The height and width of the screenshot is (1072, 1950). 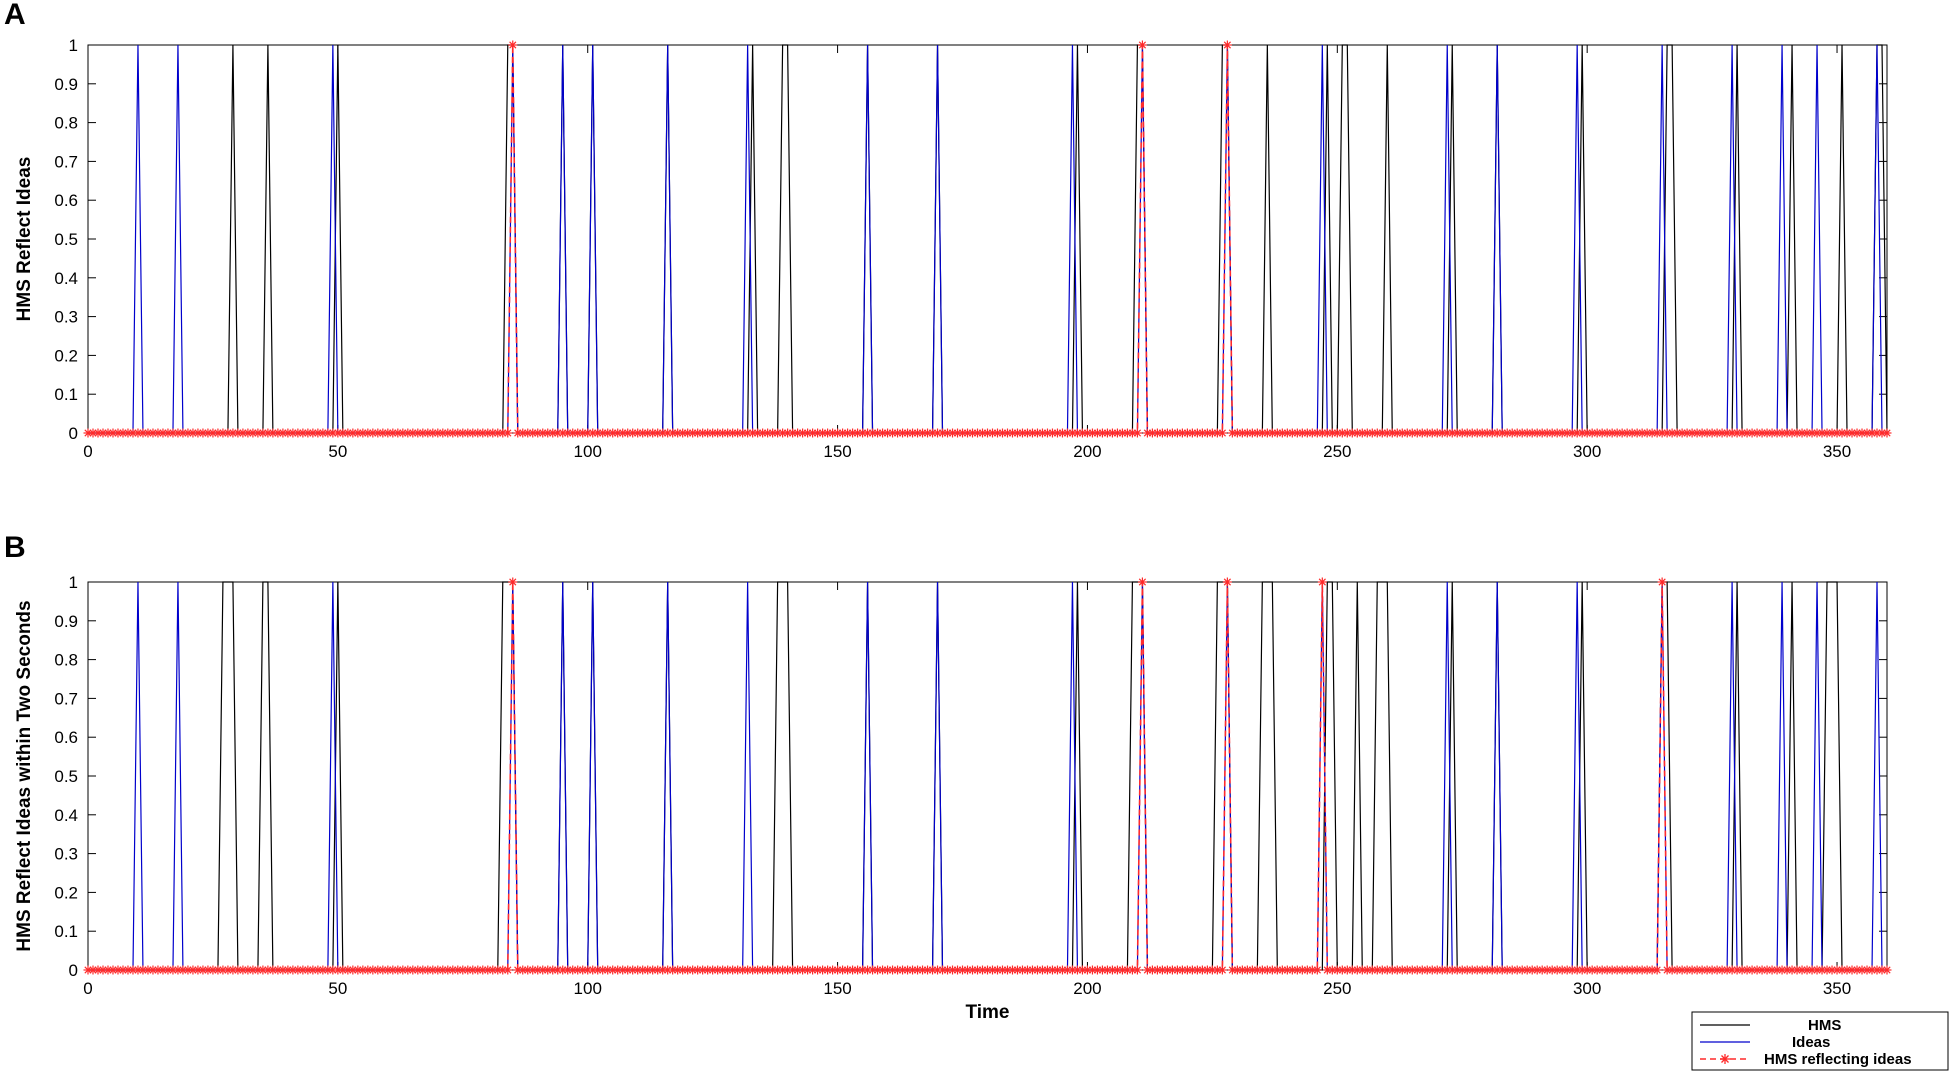 I want to click on legend-entry-hms-reflecting-ideas: HMS reflecting ideas, so click(x=1806, y=1059).